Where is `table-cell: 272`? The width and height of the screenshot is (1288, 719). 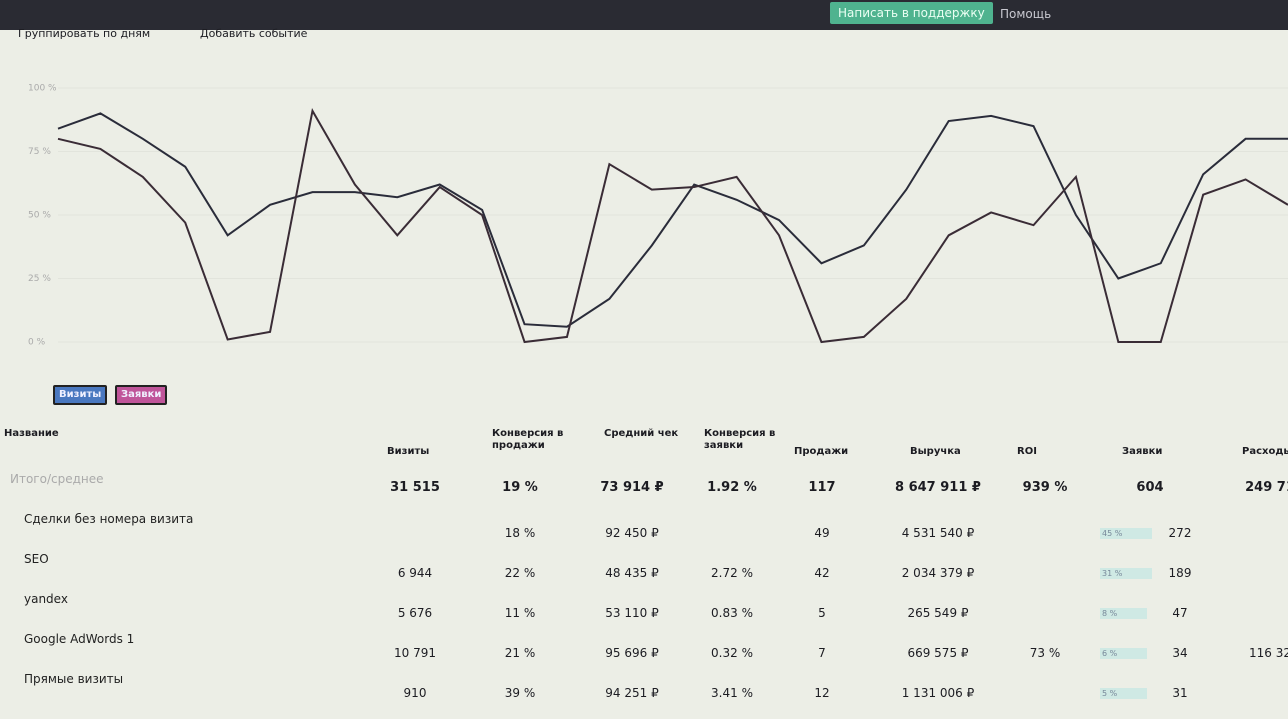 table-cell: 272 is located at coordinates (1180, 533).